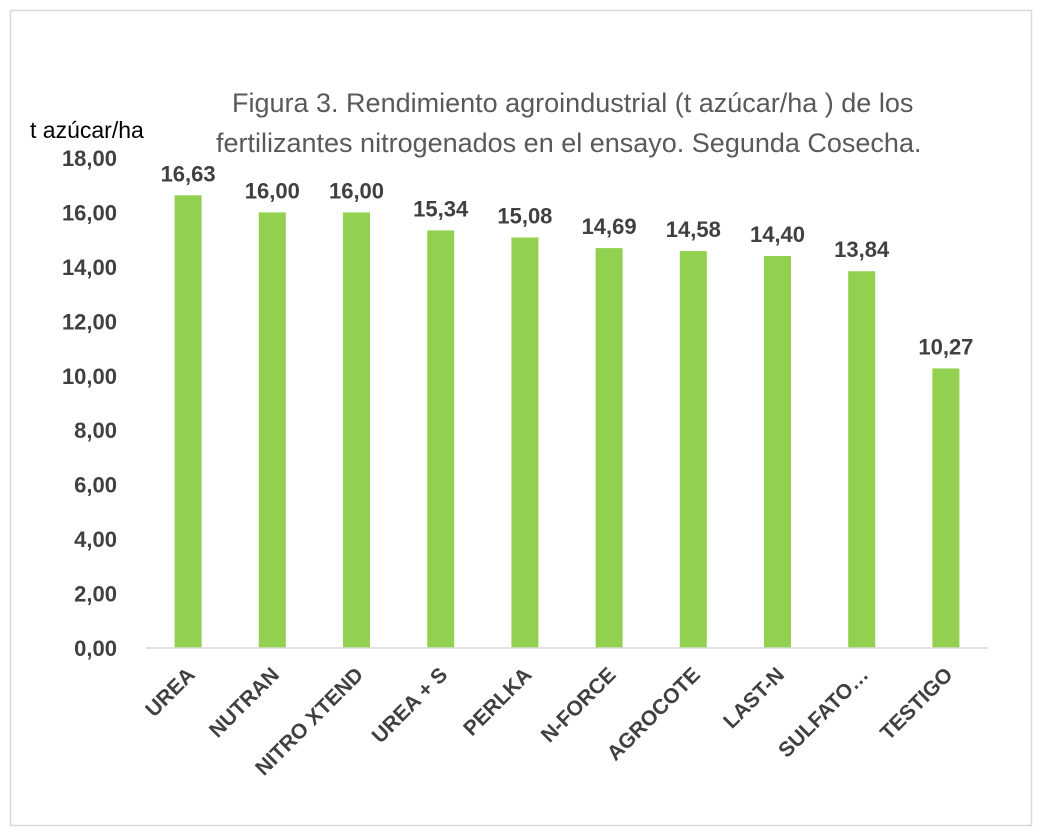 This screenshot has height=836, width=1043. I want to click on data-label: 13,84, so click(862, 249).